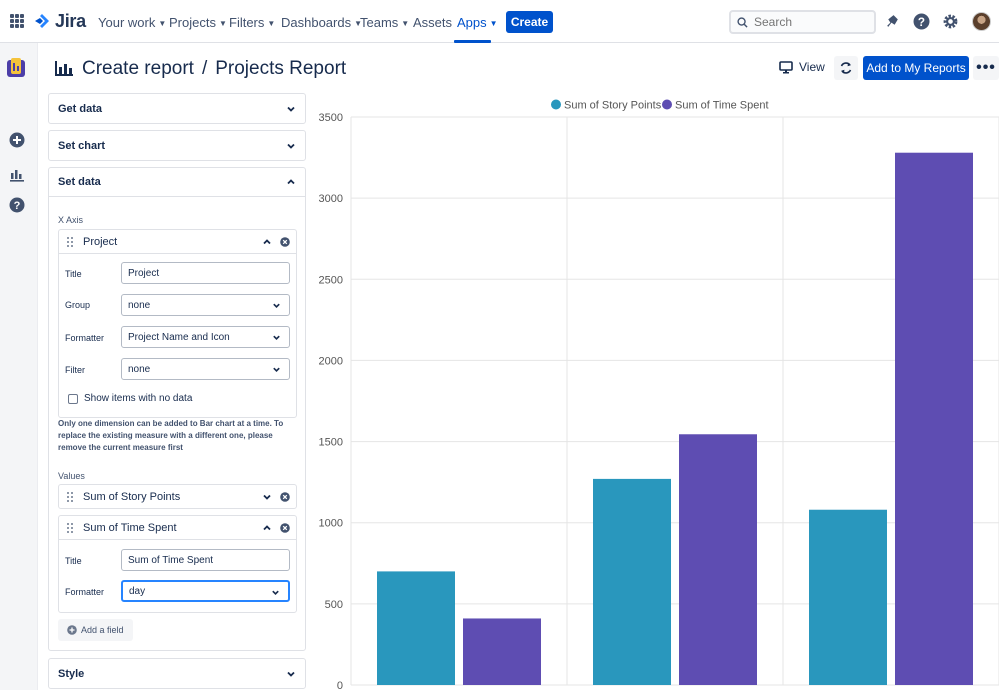 Image resolution: width=999 pixels, height=690 pixels. What do you see at coordinates (786, 66) in the screenshot?
I see `monitor-icon` at bounding box center [786, 66].